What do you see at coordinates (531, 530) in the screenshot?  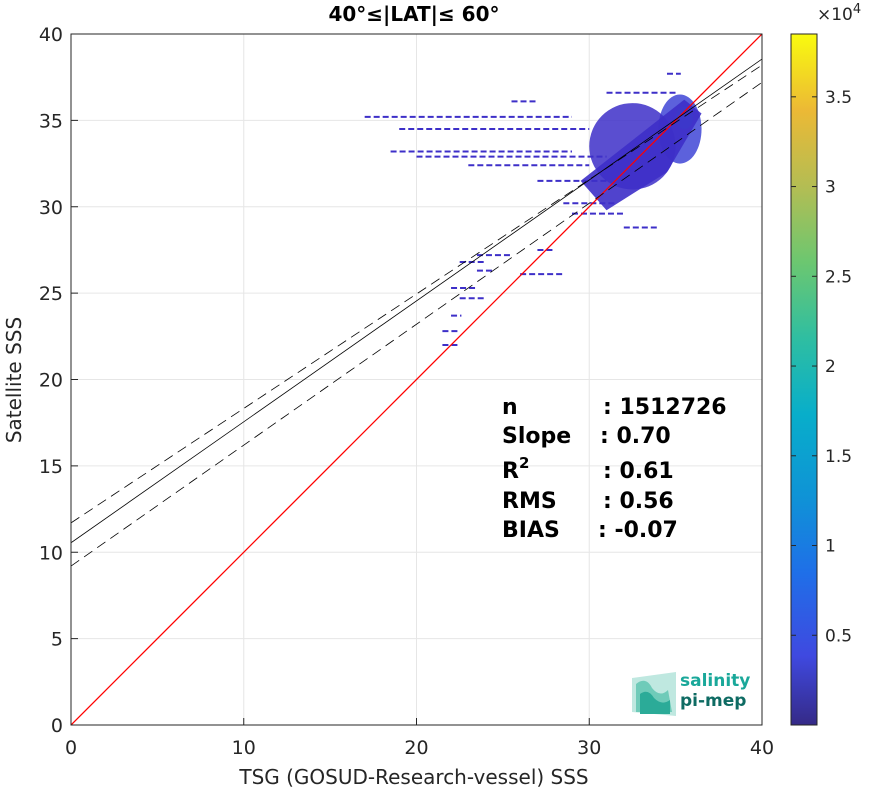 I see `stat-name-bias: BIAS` at bounding box center [531, 530].